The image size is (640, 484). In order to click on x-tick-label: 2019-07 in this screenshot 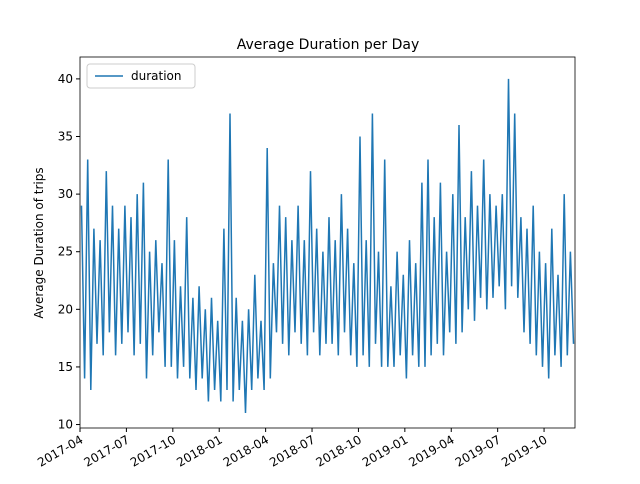, I will do `click(478, 450)`.